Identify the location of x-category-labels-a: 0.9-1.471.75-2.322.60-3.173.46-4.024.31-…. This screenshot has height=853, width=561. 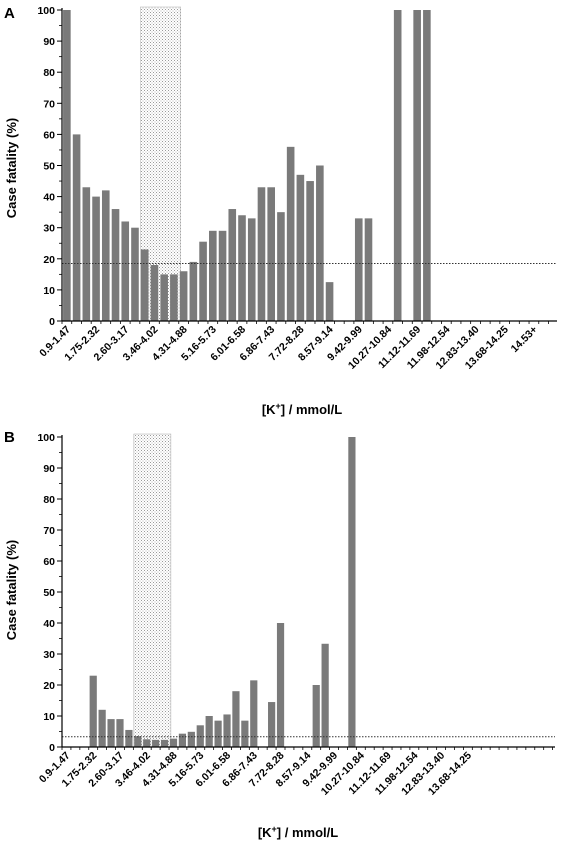
(288, 348).